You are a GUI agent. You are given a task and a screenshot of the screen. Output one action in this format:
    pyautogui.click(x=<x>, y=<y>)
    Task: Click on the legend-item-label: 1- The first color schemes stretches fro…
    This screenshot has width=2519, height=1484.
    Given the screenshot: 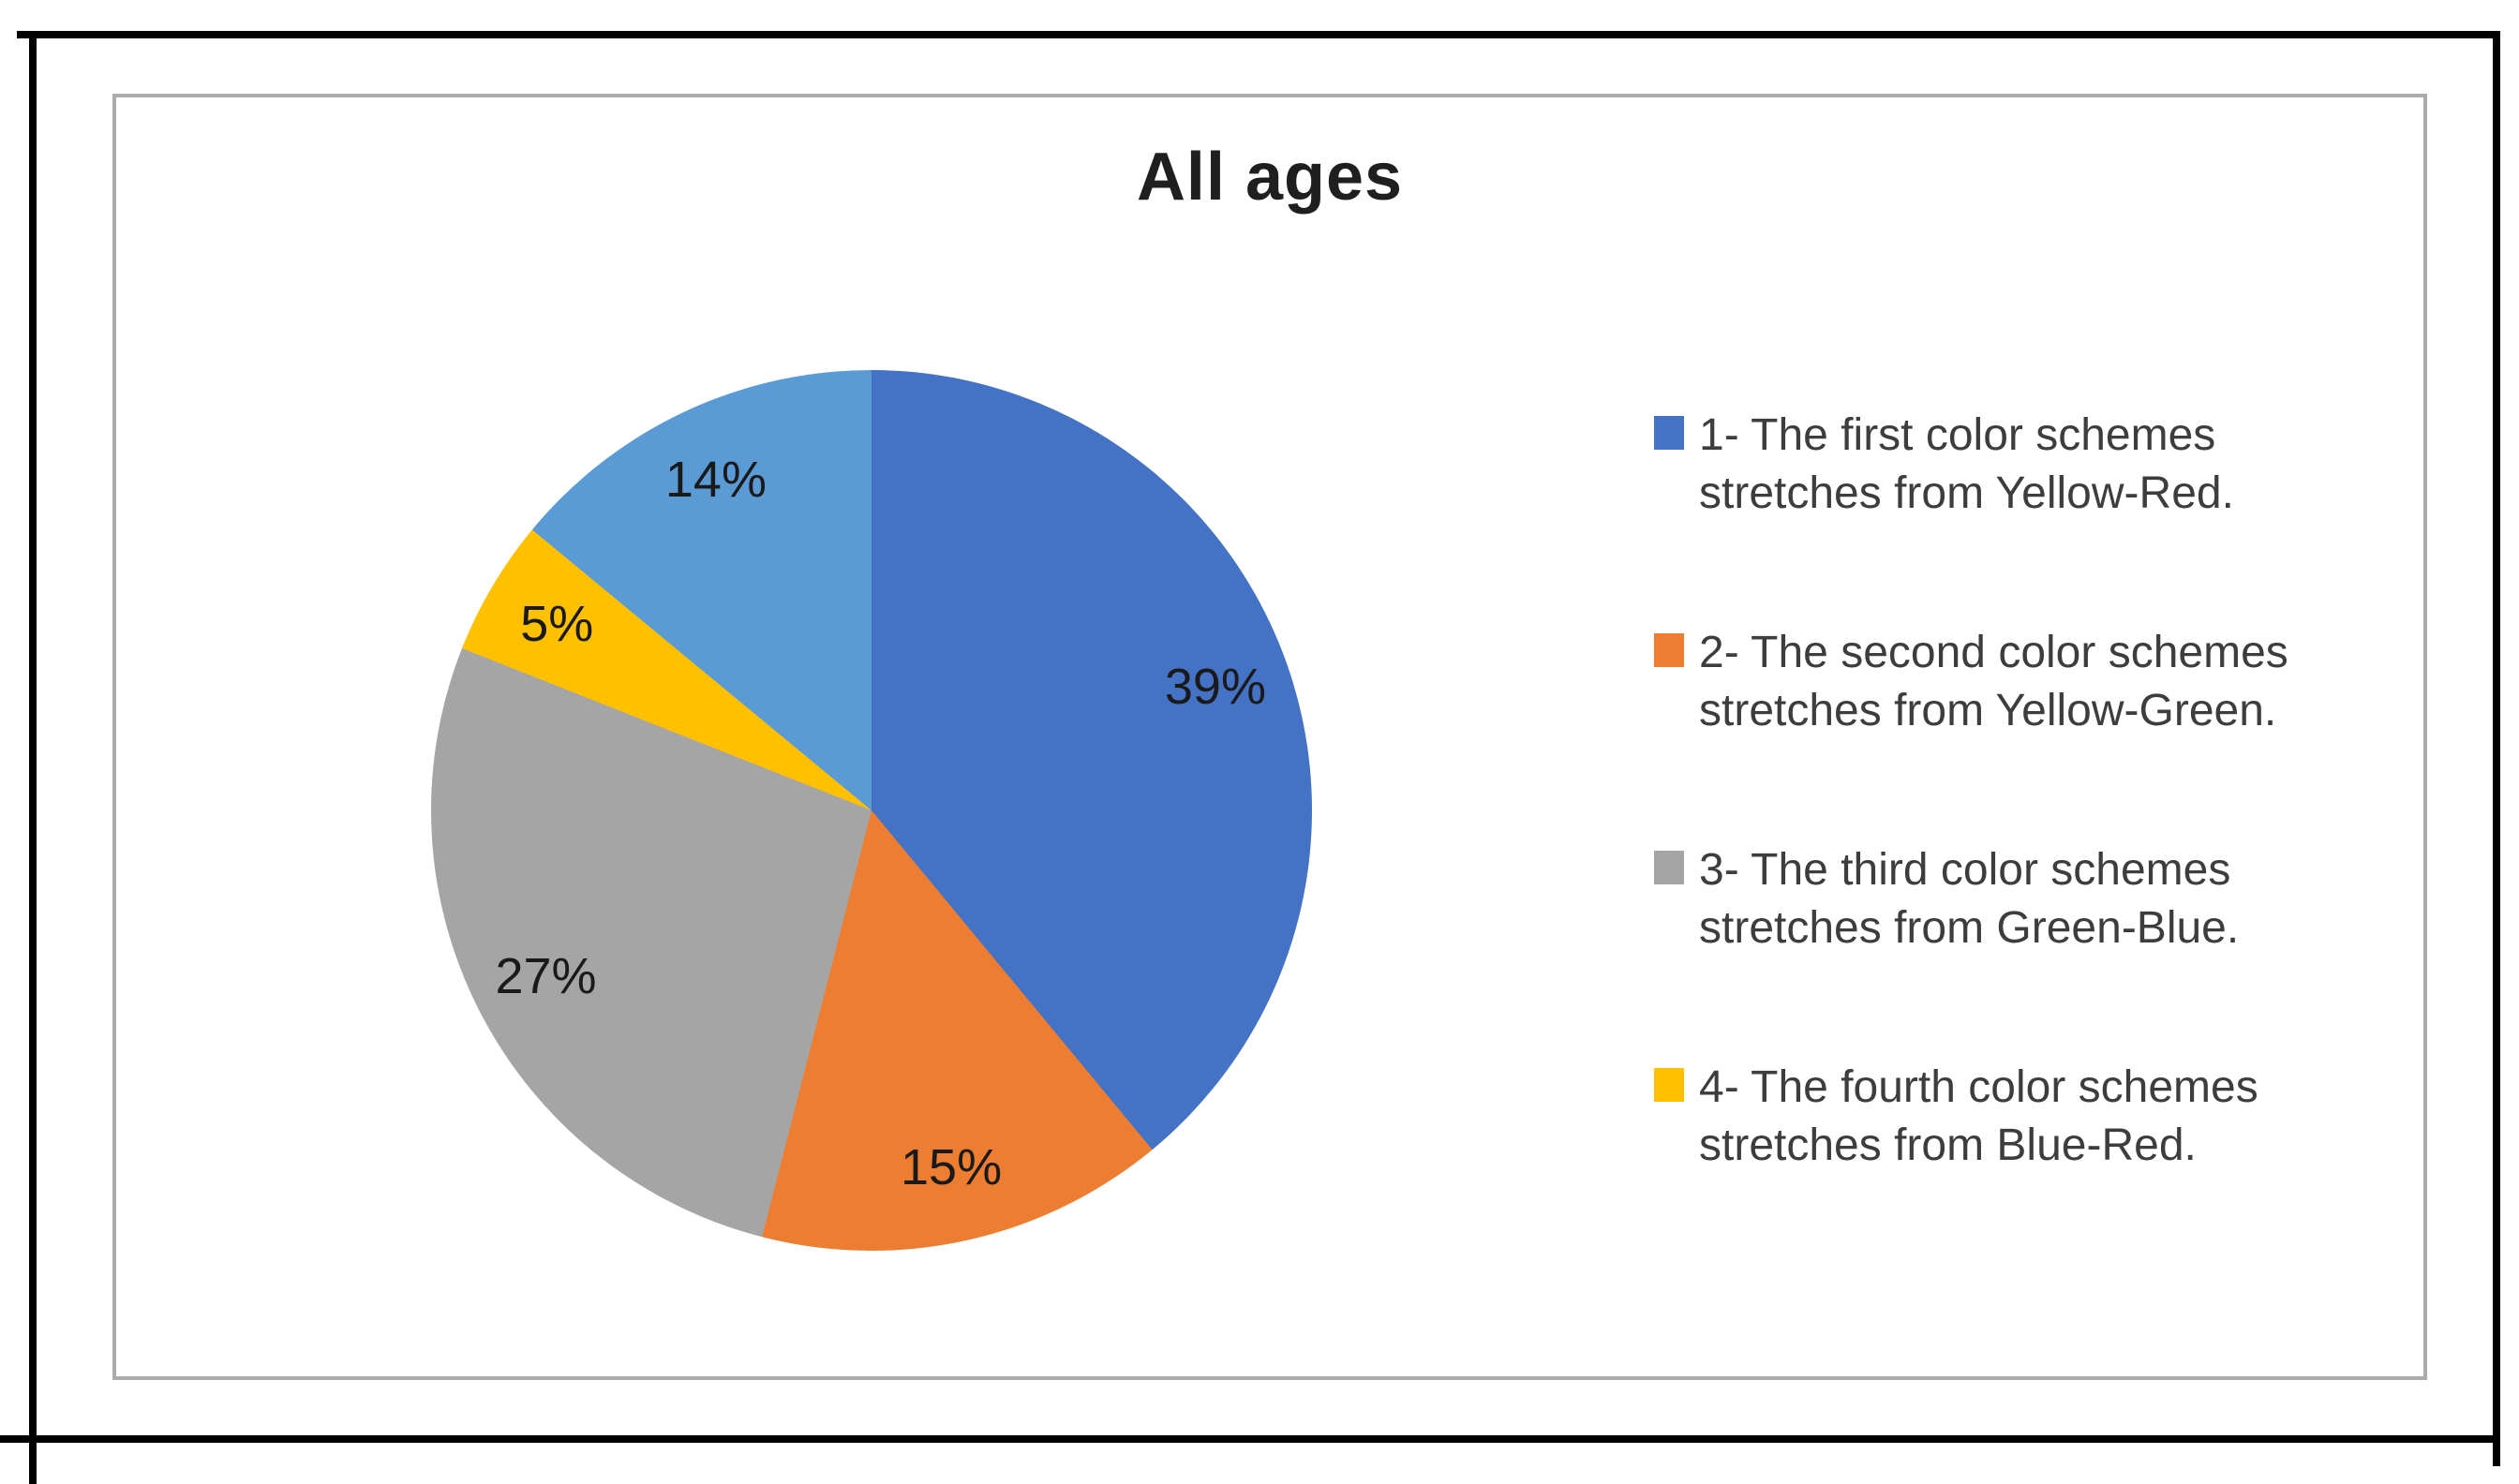 What is the action you would take?
    pyautogui.click(x=1966, y=464)
    